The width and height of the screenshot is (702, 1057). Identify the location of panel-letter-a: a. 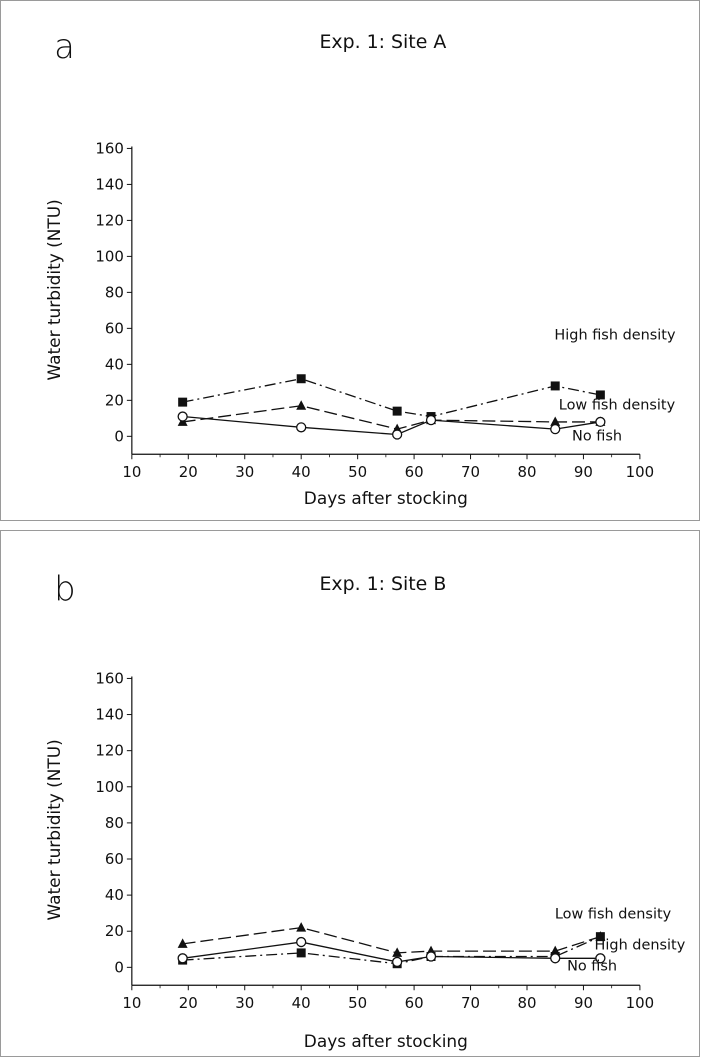
(64, 46).